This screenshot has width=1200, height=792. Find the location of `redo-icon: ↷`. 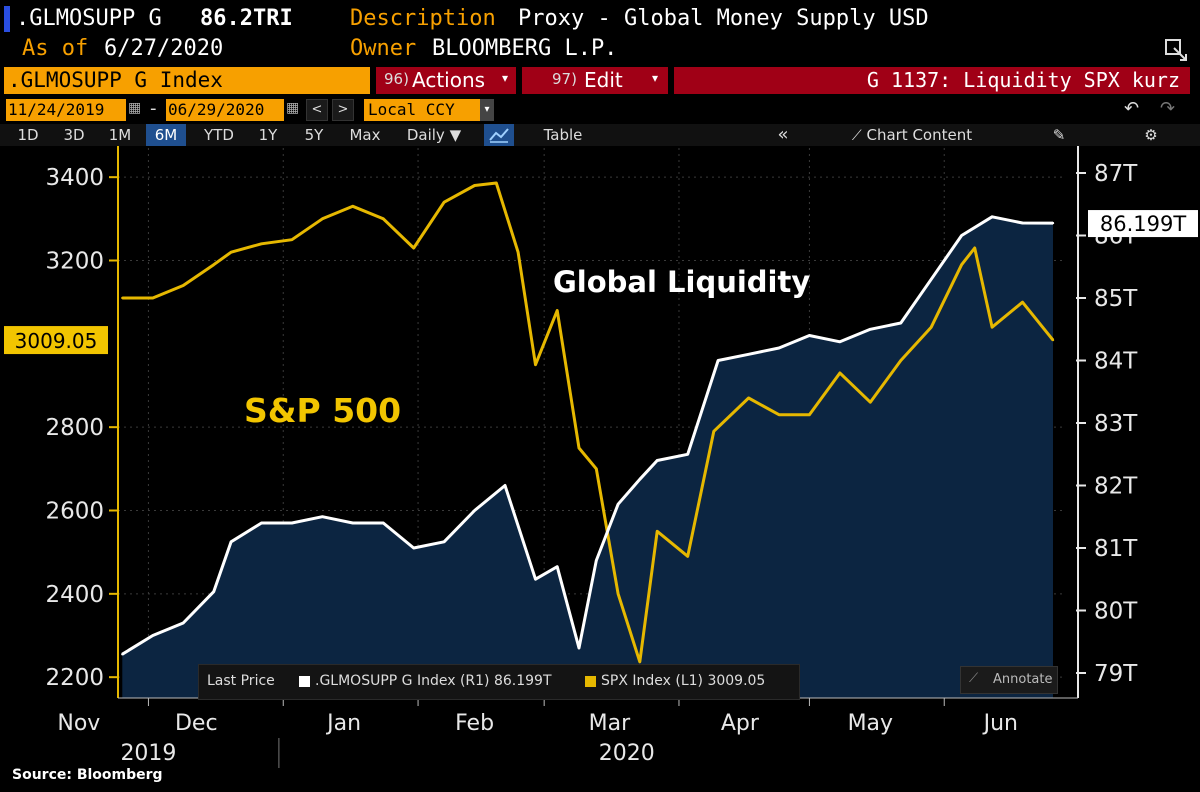

redo-icon: ↷ is located at coordinates (1168, 108).